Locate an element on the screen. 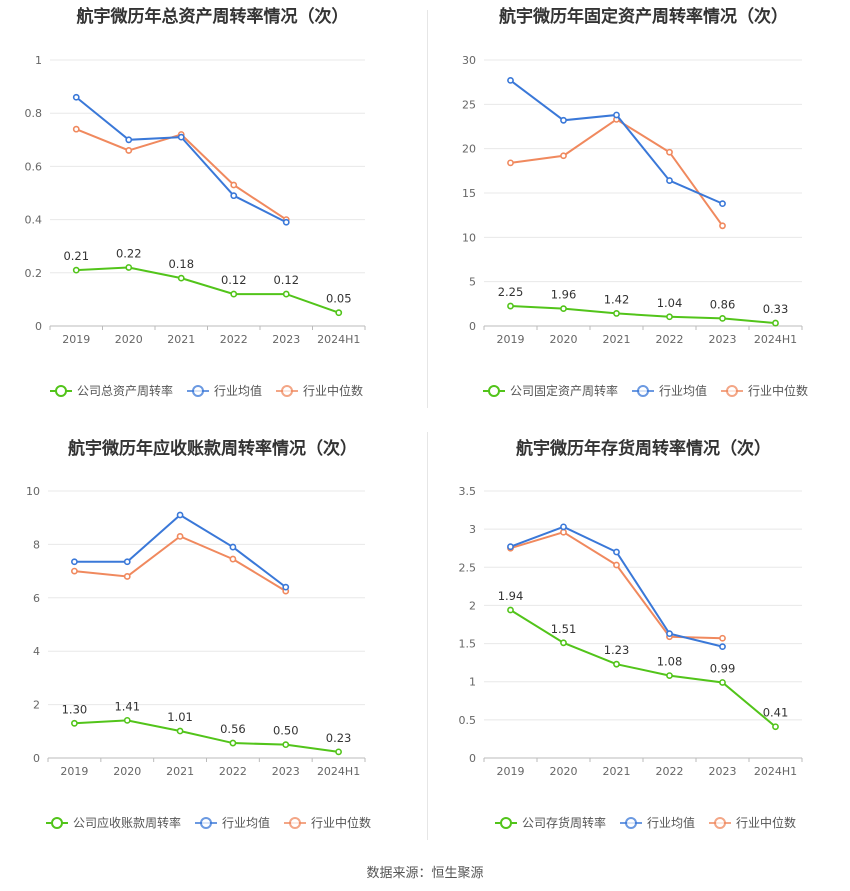 Image resolution: width=850 pixels, height=891 pixels. y-tick-label: 0.6 is located at coordinates (34, 166).